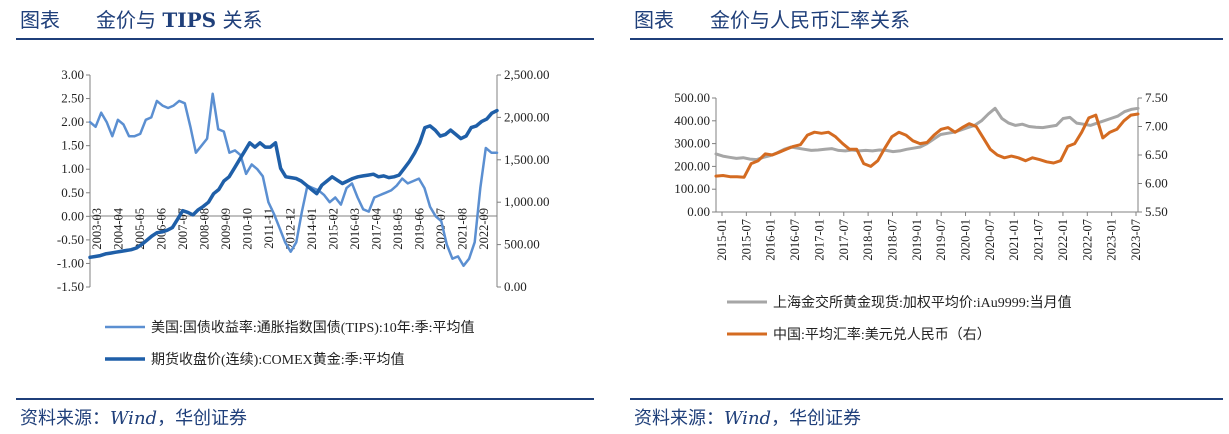  Describe the element at coordinates (72, 192) in the screenshot. I see `y-left-tick-label: 0.50` at that location.